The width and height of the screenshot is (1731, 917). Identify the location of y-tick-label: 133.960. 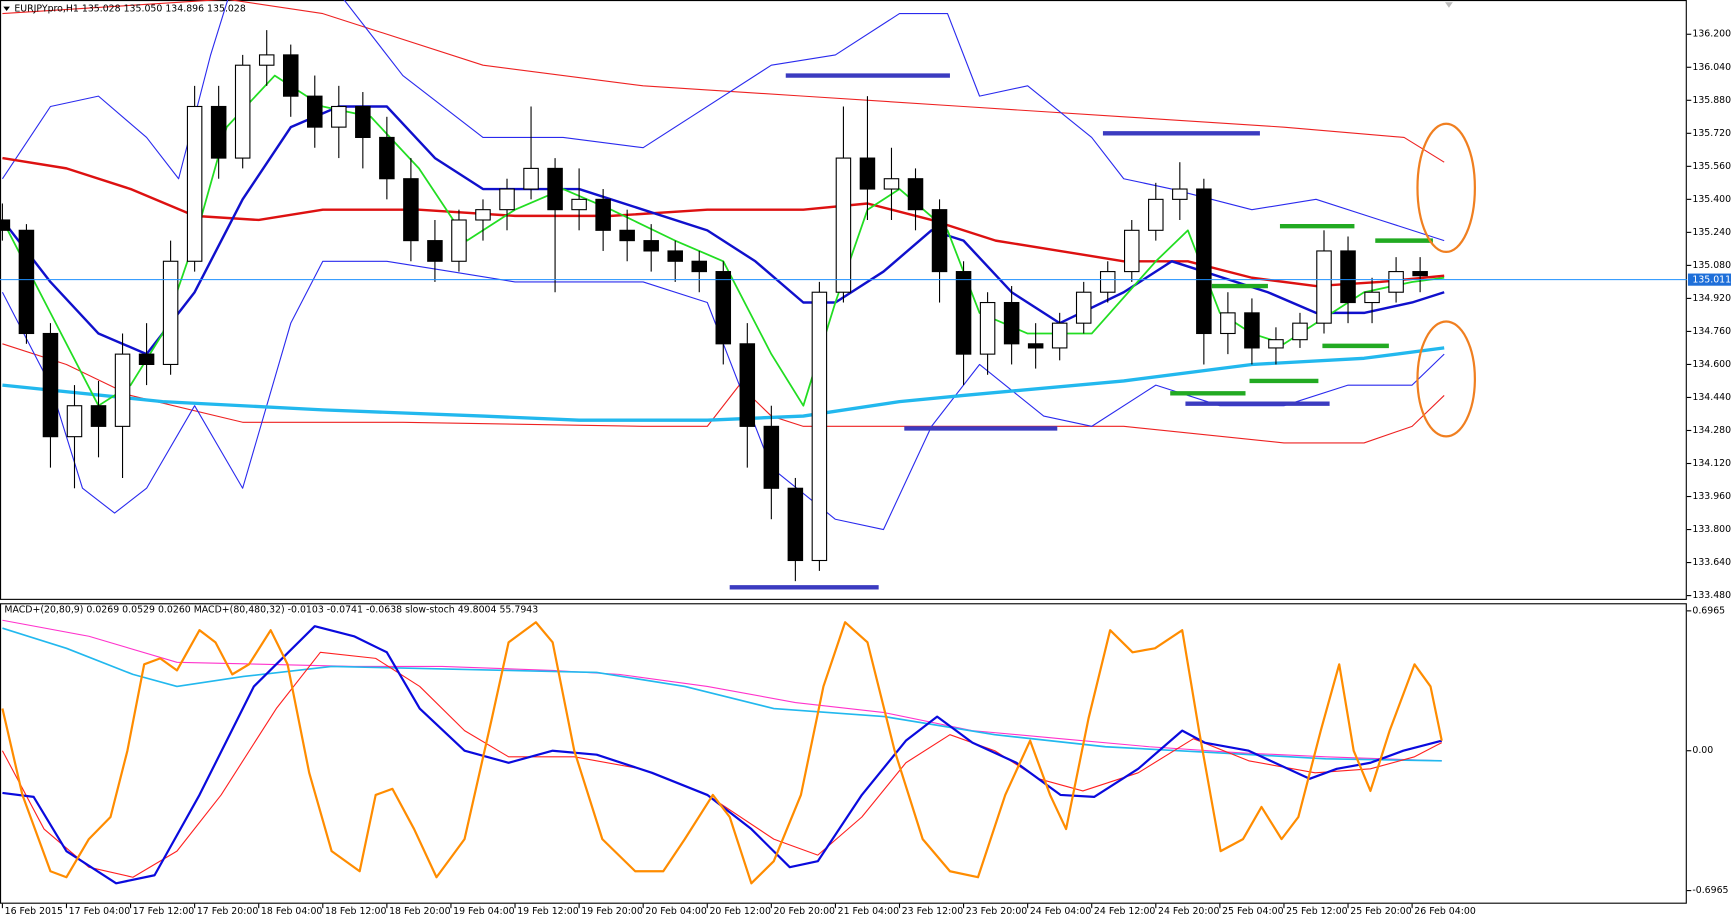
(1711, 496).